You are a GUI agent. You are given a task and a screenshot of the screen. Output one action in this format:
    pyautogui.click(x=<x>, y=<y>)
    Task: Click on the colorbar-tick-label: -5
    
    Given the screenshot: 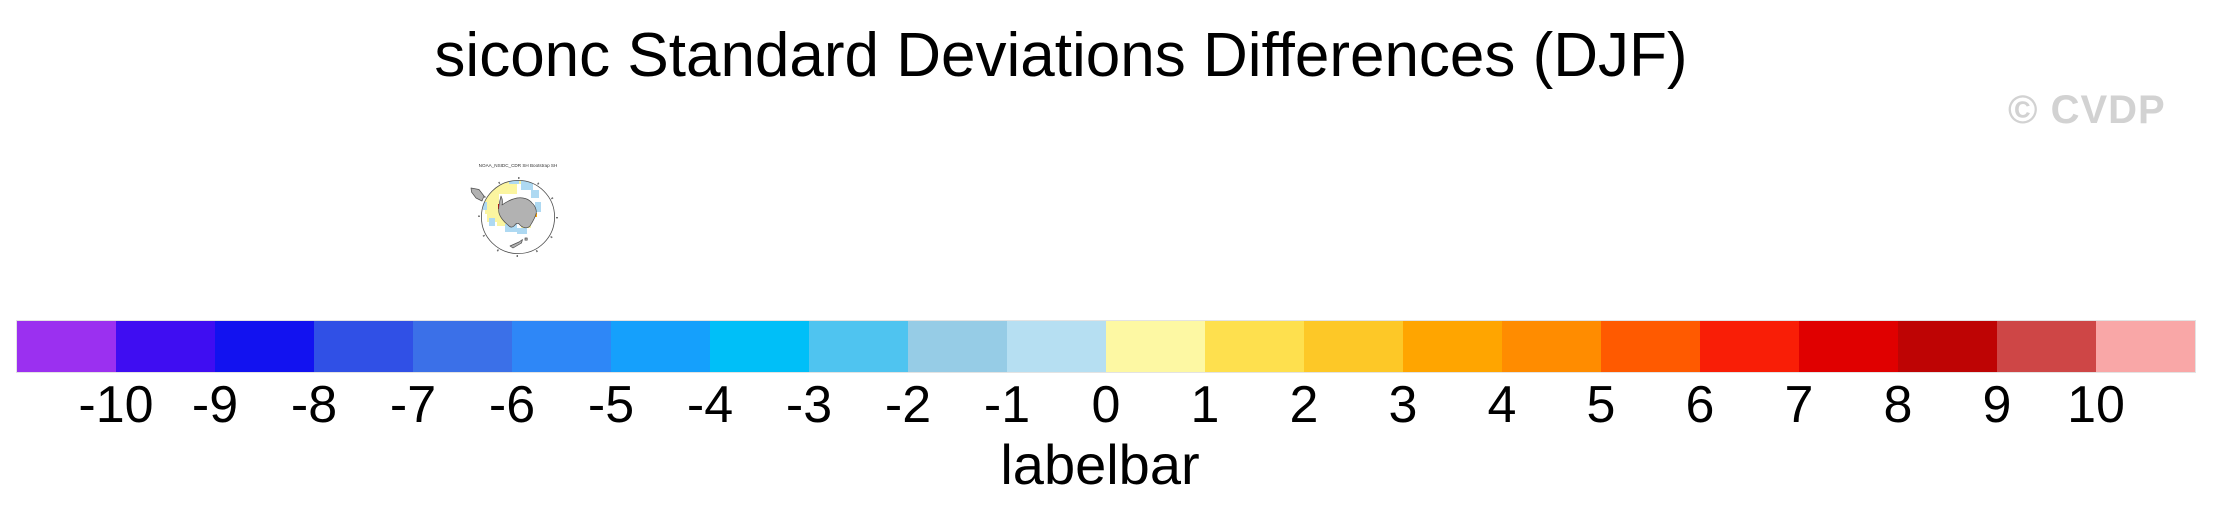 What is the action you would take?
    pyautogui.click(x=611, y=405)
    